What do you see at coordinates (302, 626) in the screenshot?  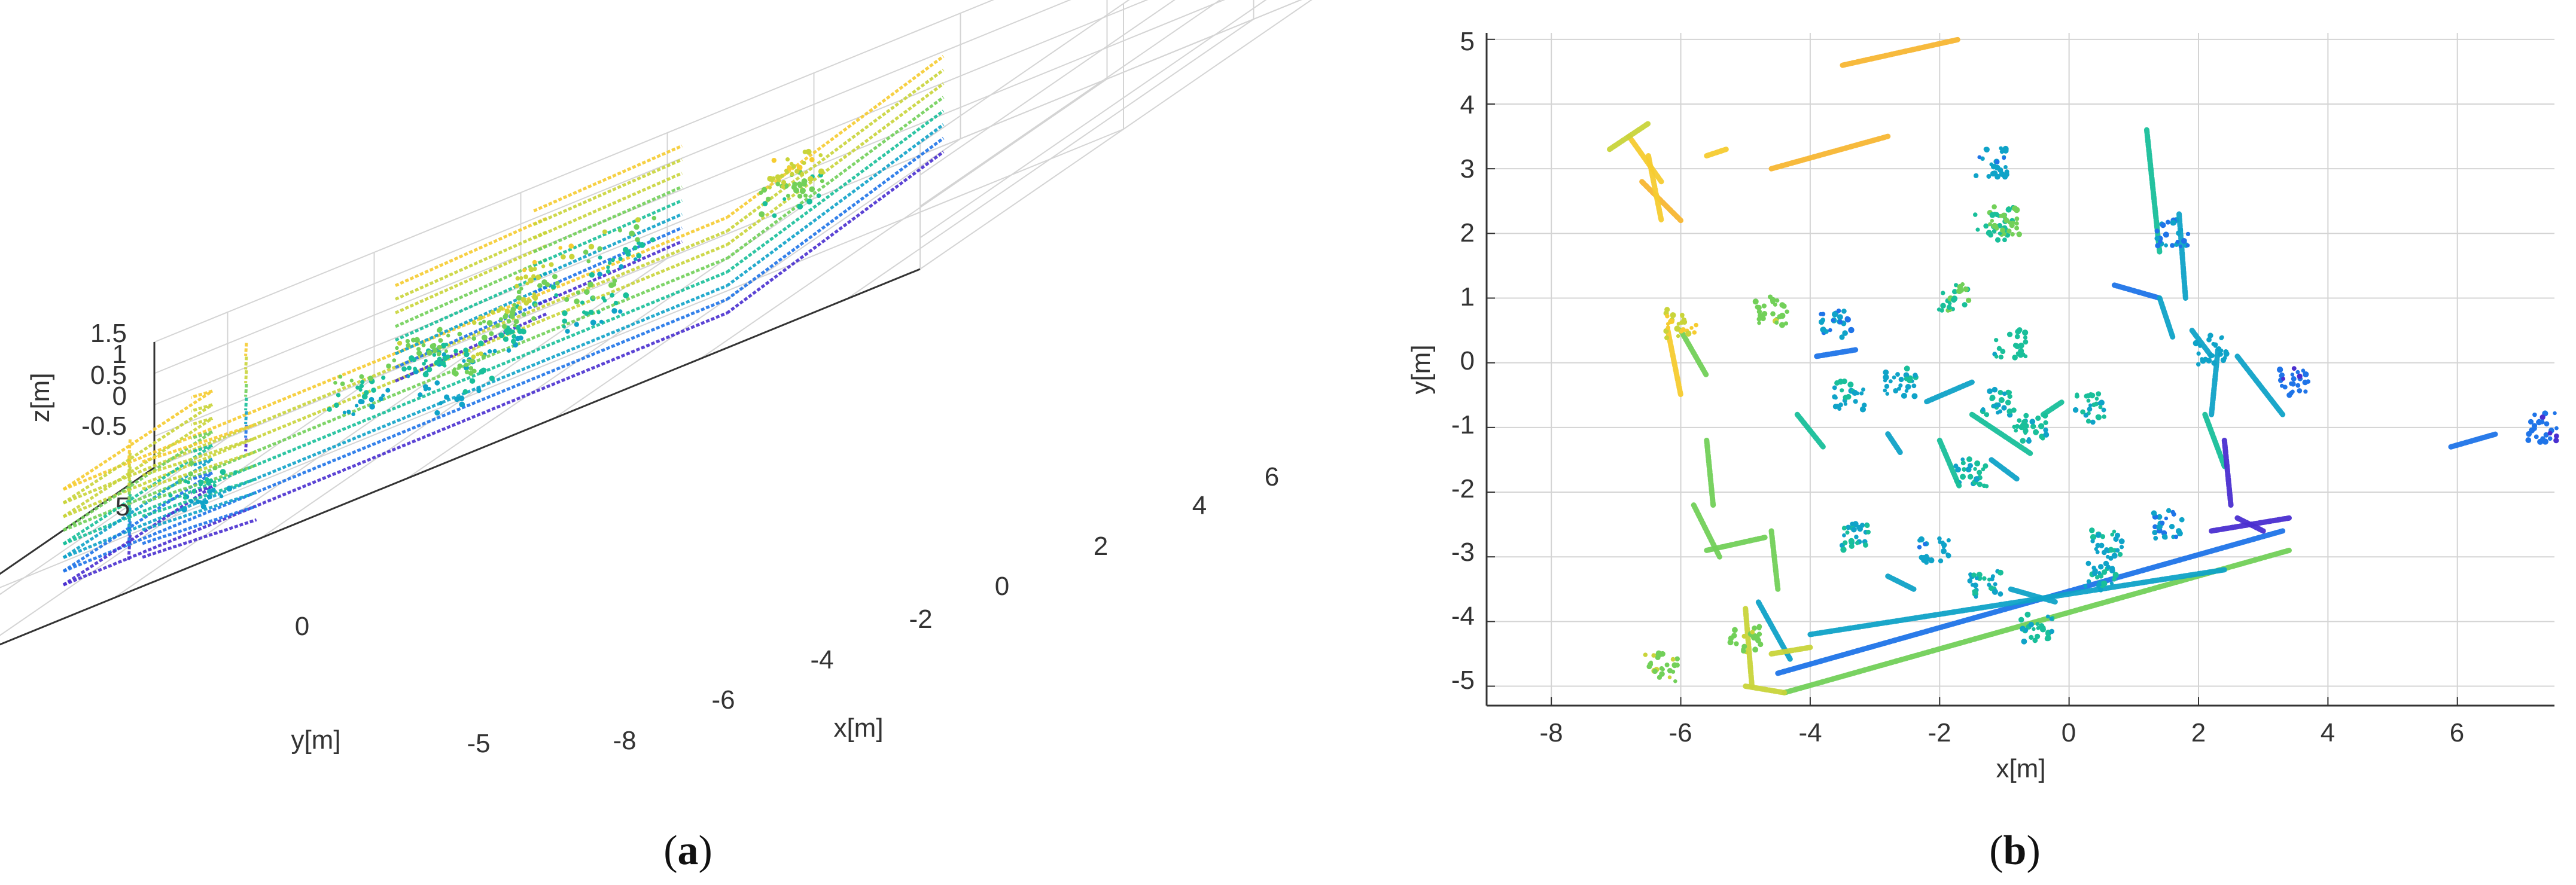 I see `y-tick-label: 0` at bounding box center [302, 626].